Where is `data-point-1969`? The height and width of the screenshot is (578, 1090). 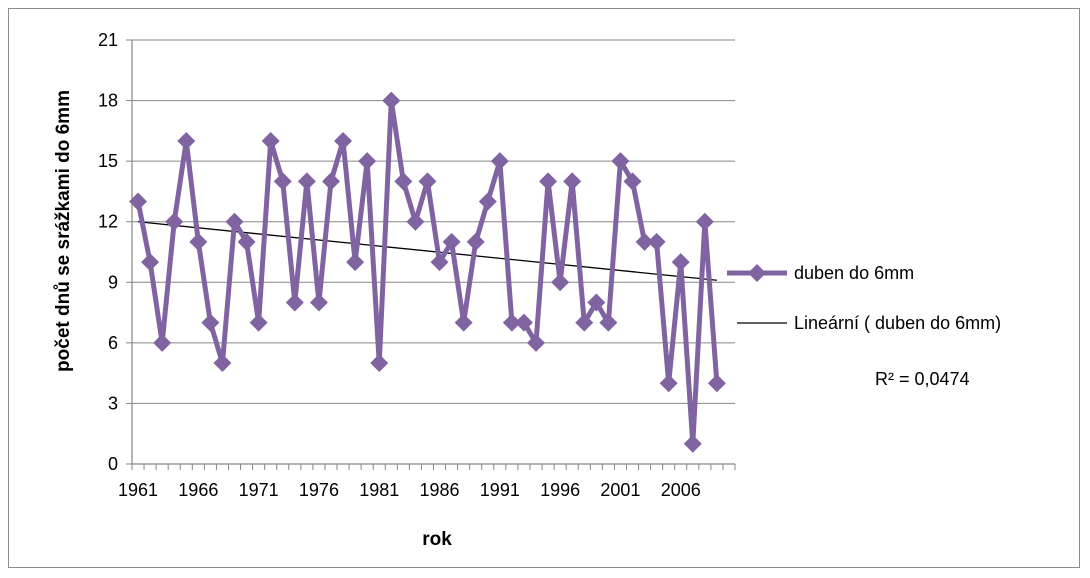
data-point-1969 is located at coordinates (234, 221).